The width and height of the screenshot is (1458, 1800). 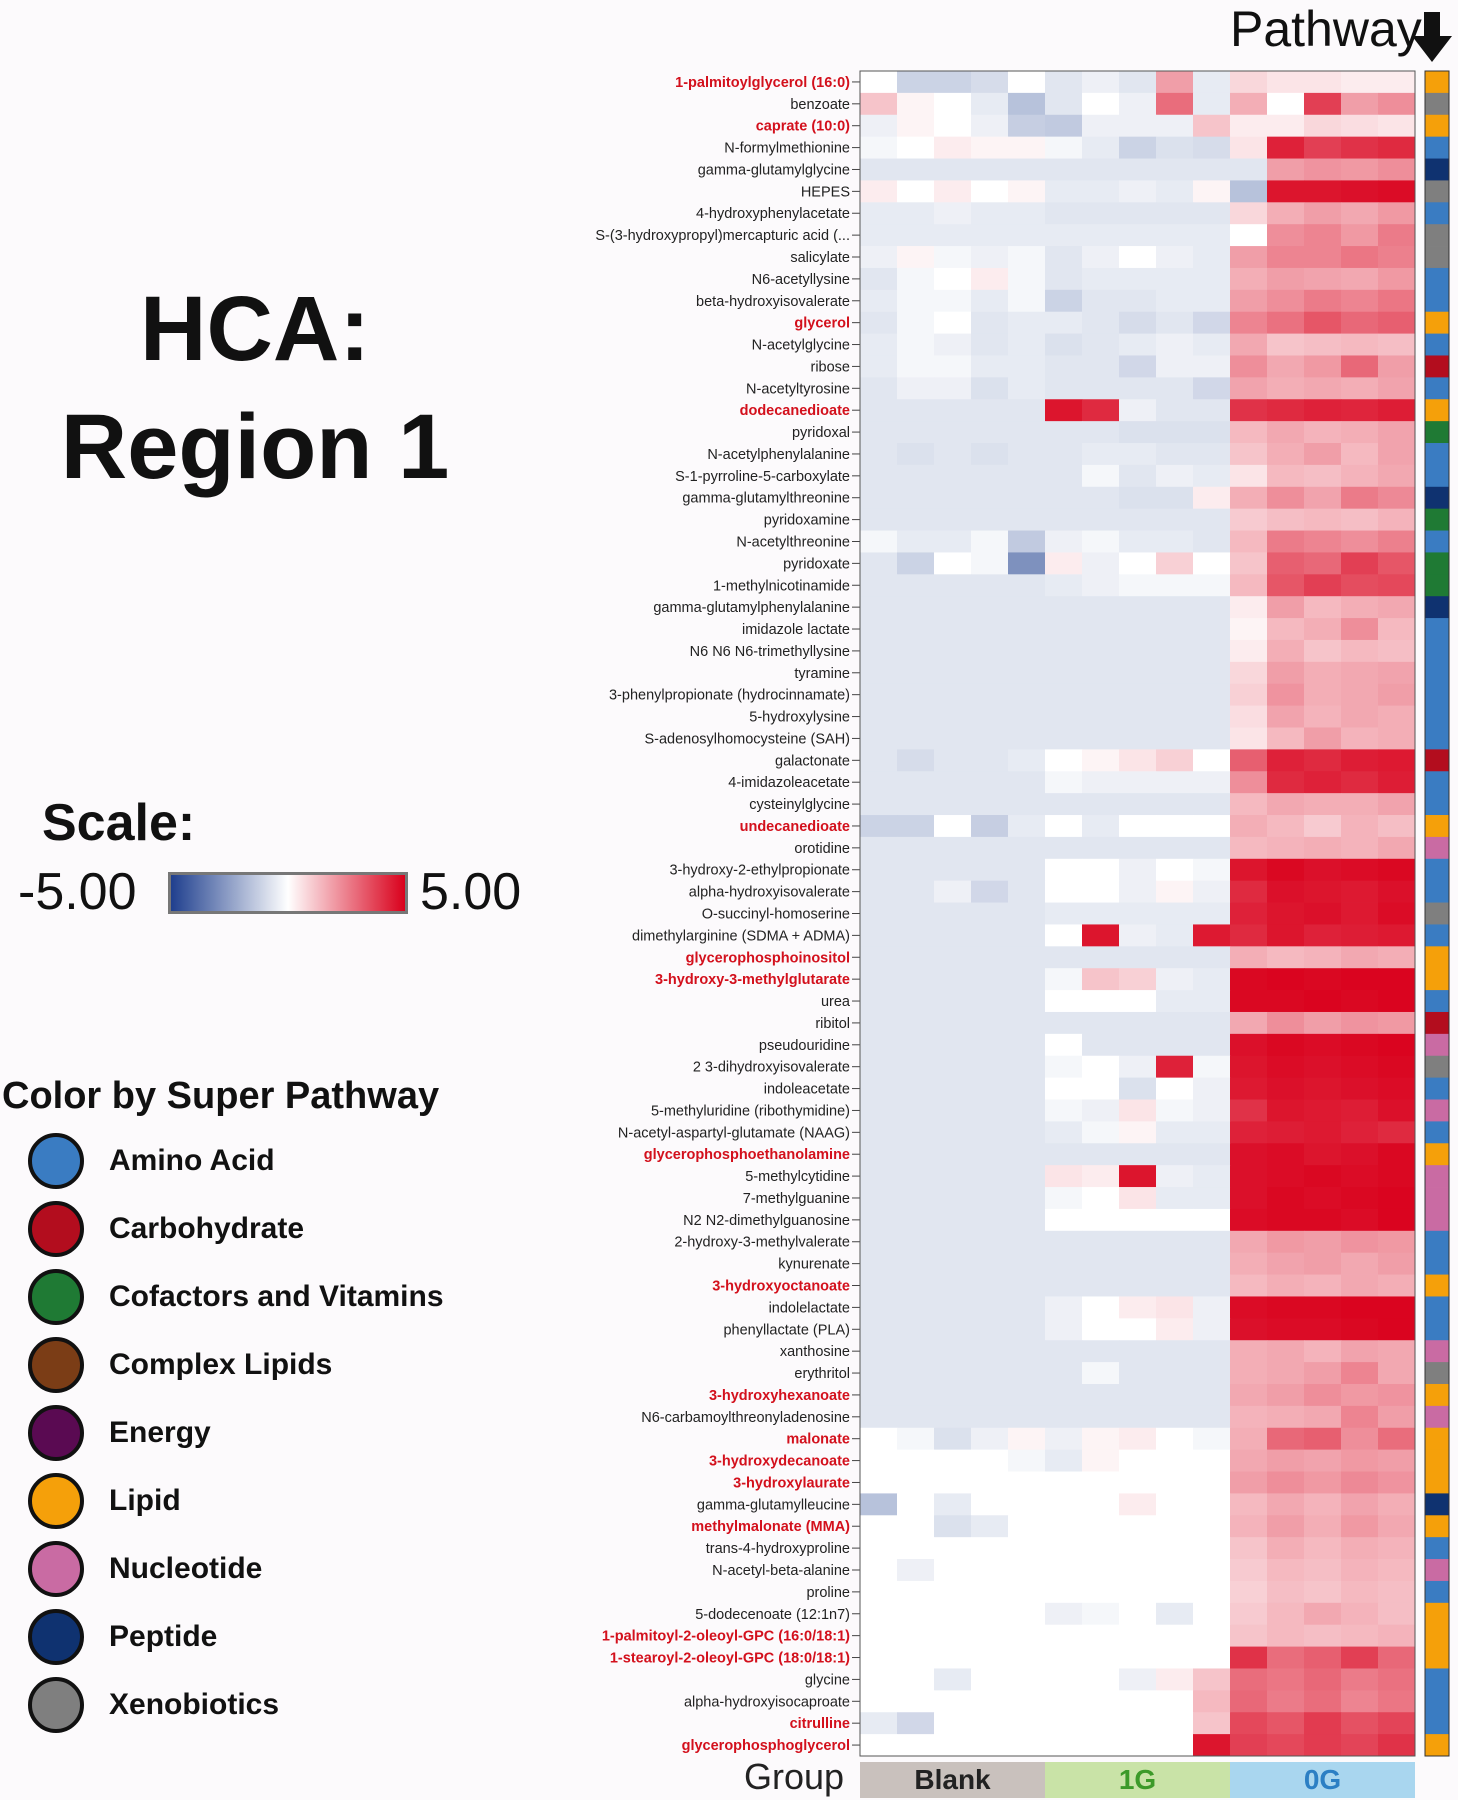 What do you see at coordinates (122, 1637) in the screenshot?
I see `legend-item-peptide: Peptide` at bounding box center [122, 1637].